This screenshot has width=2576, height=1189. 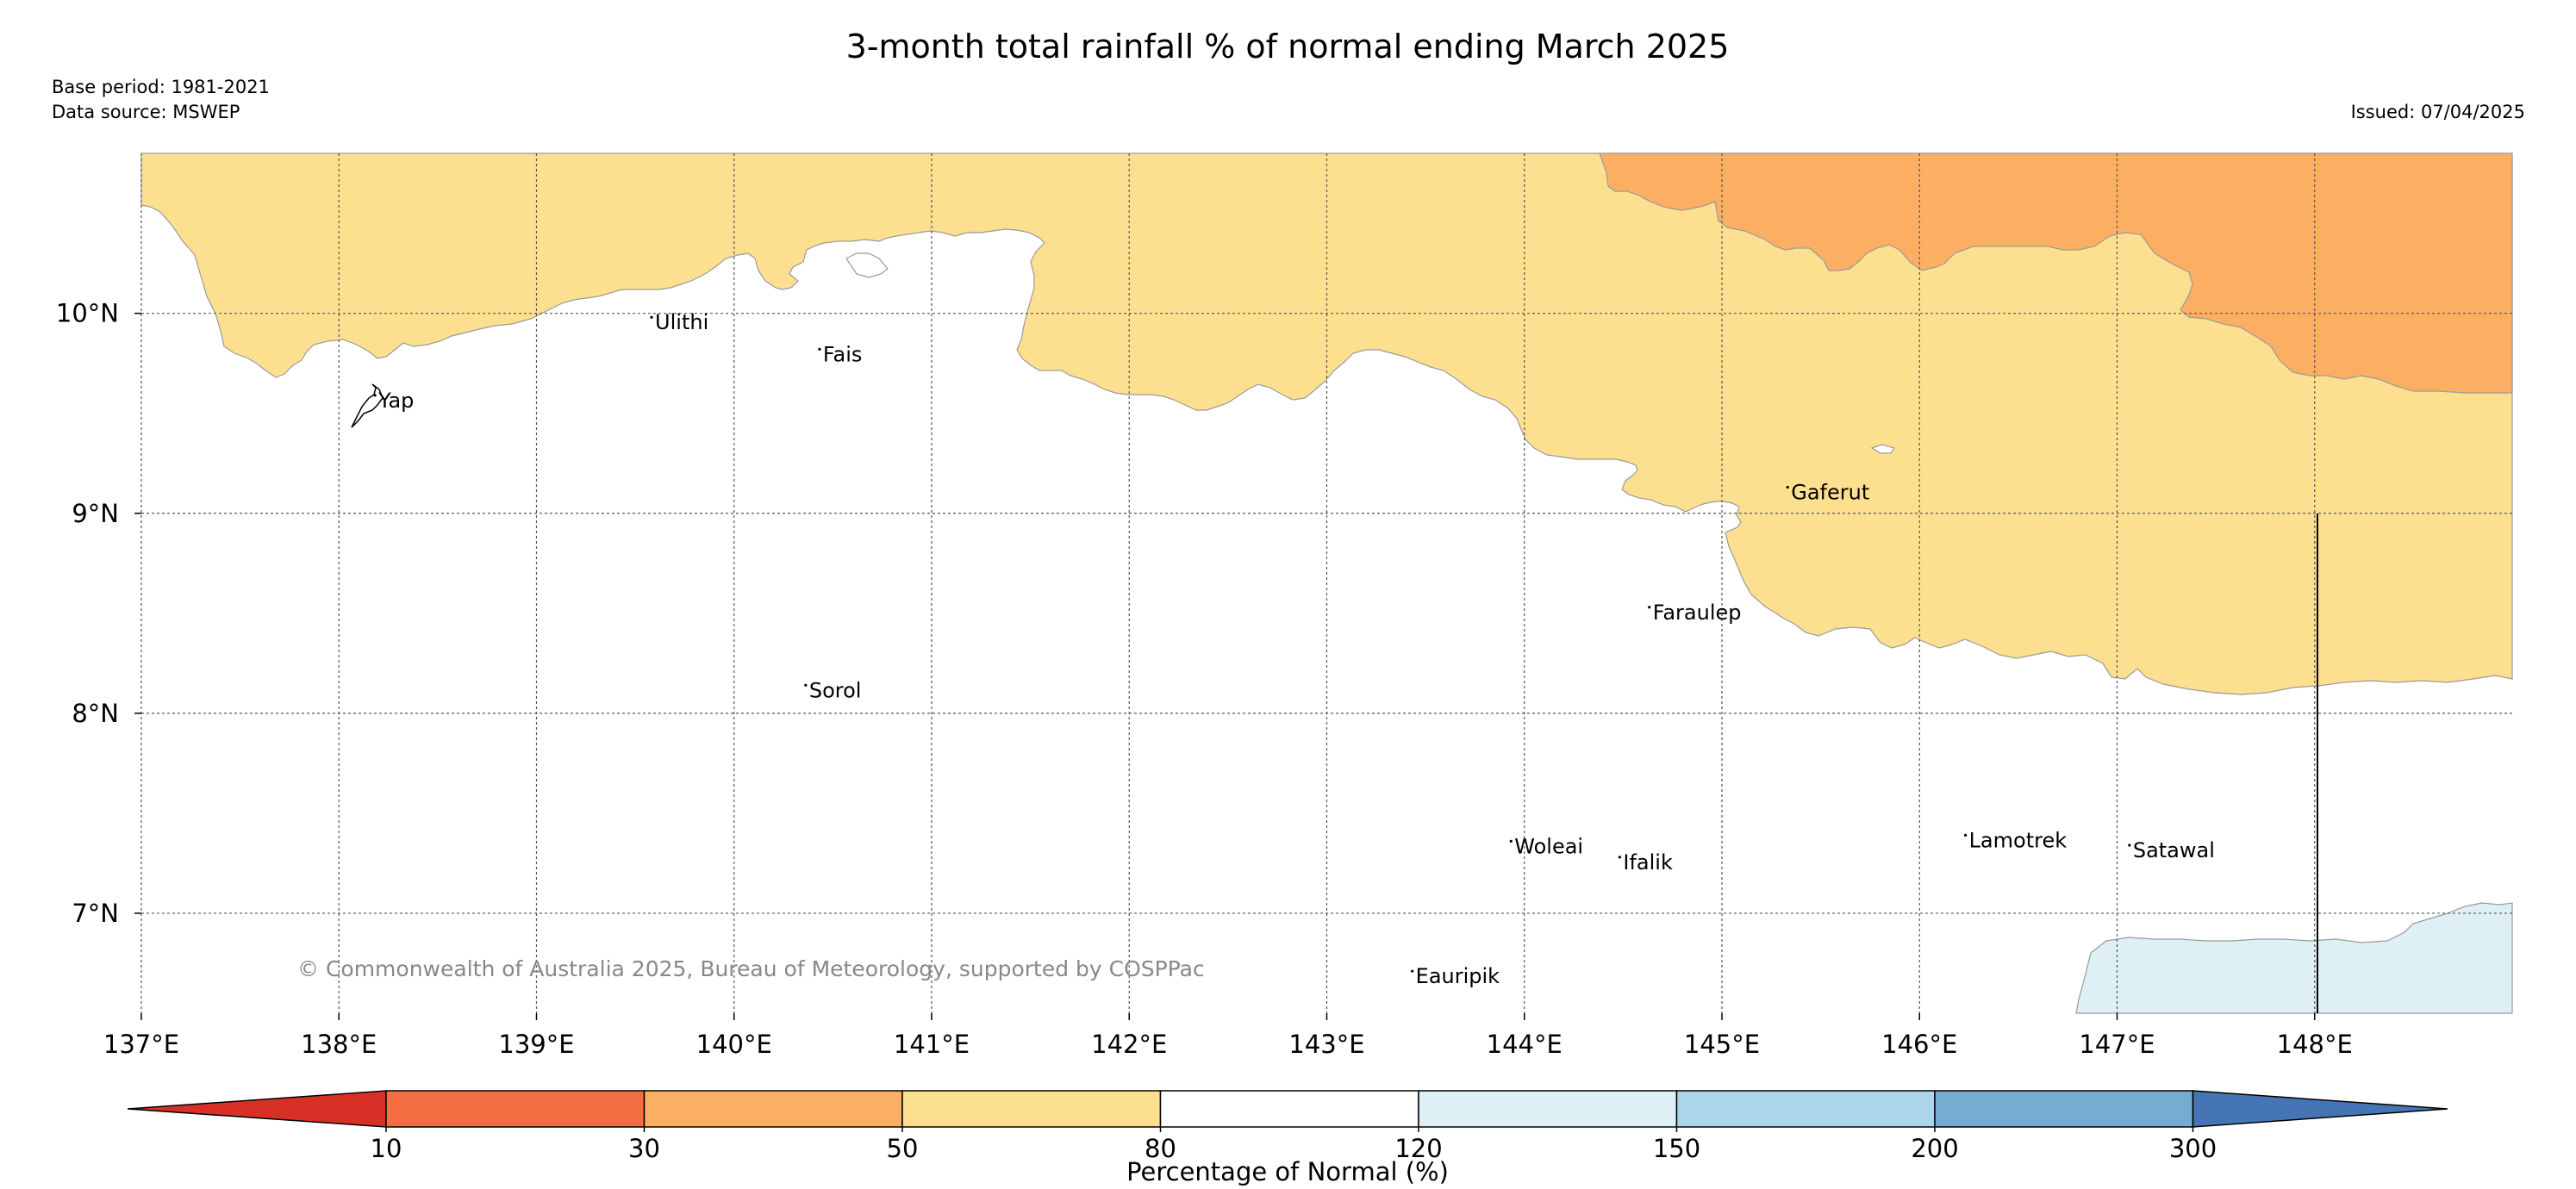 What do you see at coordinates (339, 1044) in the screenshot?
I see `lon-tick-label: 138°E` at bounding box center [339, 1044].